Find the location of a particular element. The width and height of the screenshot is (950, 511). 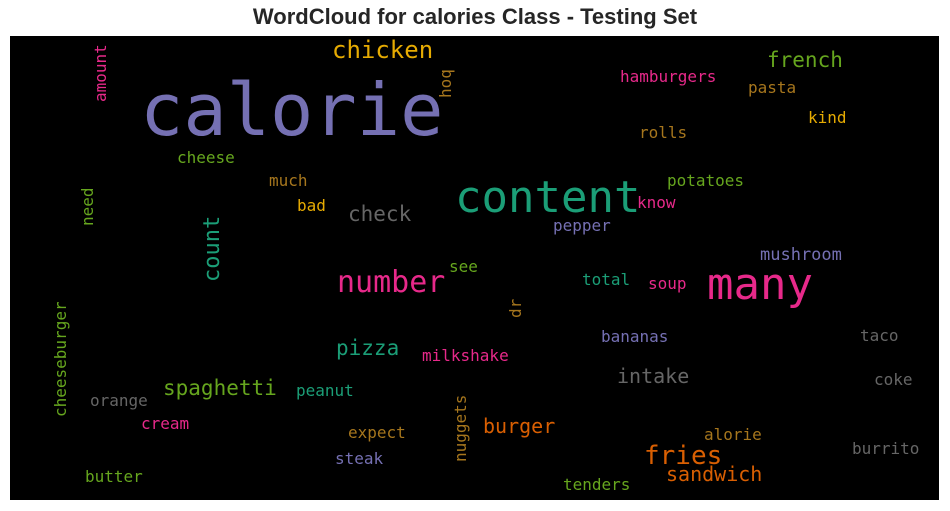

word-taco: taco is located at coordinates (879, 335).